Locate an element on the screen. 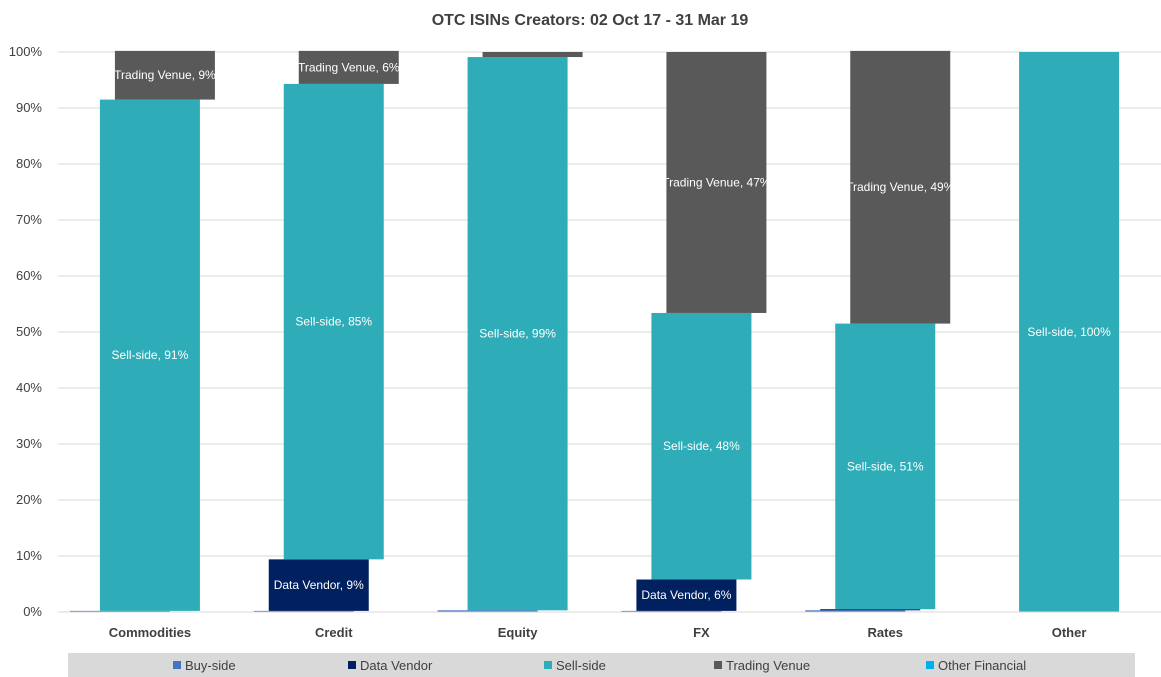 The height and width of the screenshot is (677, 1161). y-tick-label: 70% is located at coordinates (29, 219).